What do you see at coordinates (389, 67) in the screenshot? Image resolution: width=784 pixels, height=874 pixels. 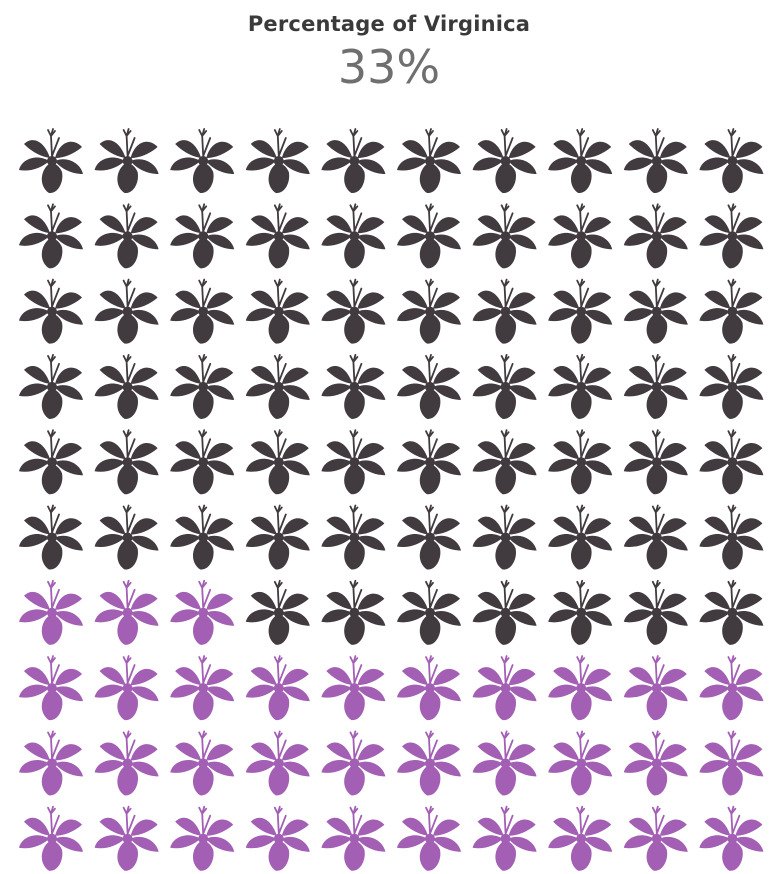 I see `percentage-value: 33%` at bounding box center [389, 67].